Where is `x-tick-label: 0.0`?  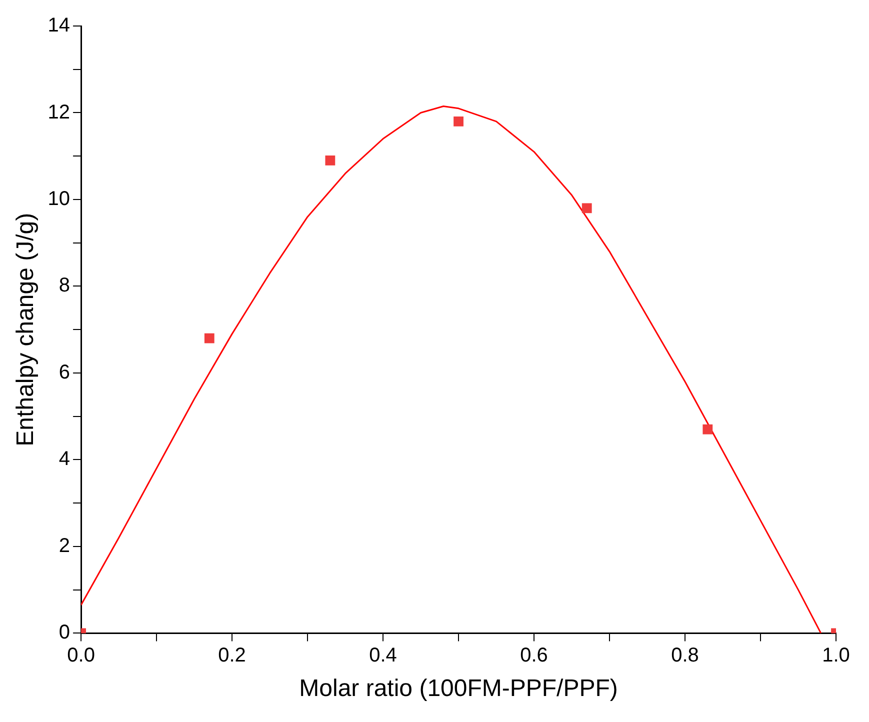
x-tick-label: 0.0 is located at coordinates (81, 655).